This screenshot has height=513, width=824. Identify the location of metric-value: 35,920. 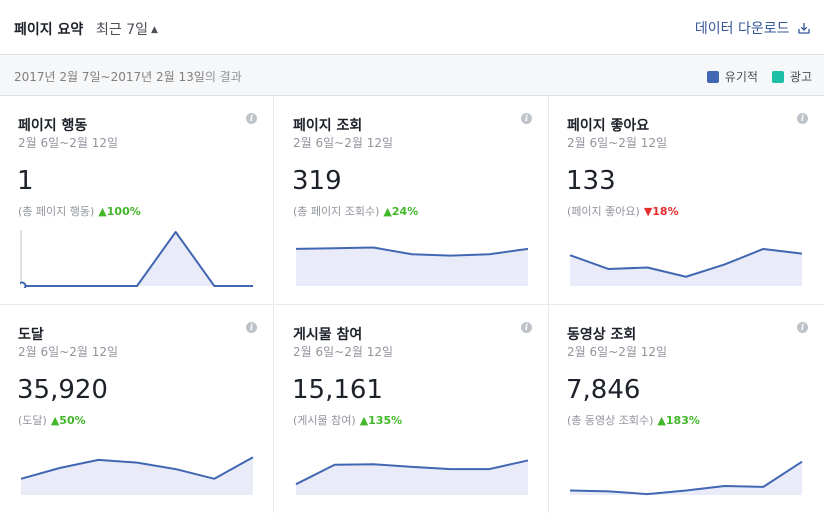
(62, 390).